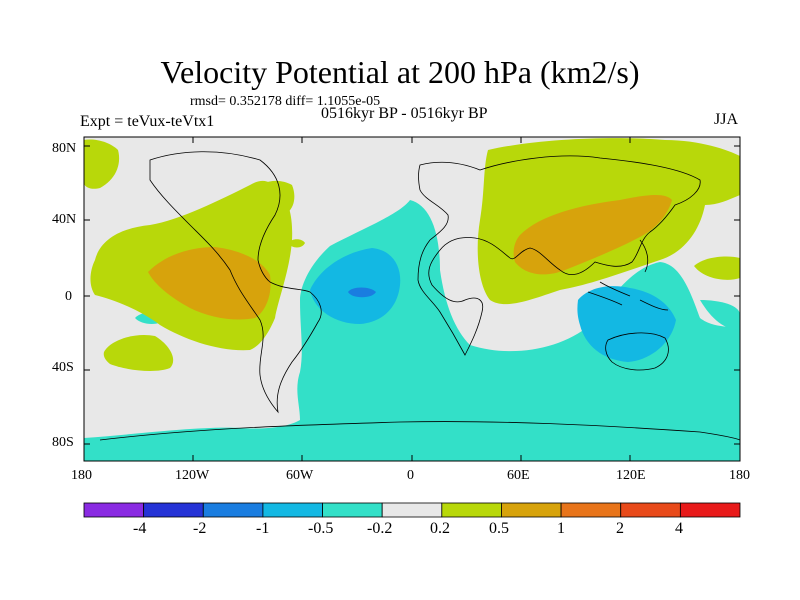  I want to click on colorbar-label: -4, so click(140, 528).